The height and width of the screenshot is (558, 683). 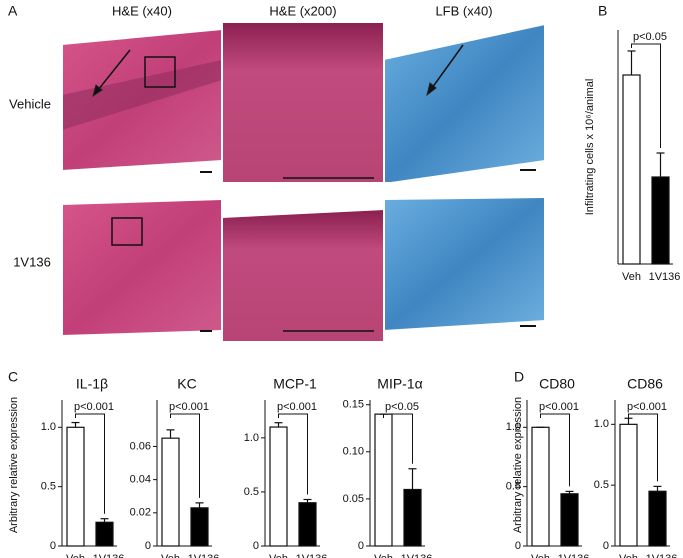 What do you see at coordinates (140, 480) in the screenshot?
I see `y-tick-label: 0.04` at bounding box center [140, 480].